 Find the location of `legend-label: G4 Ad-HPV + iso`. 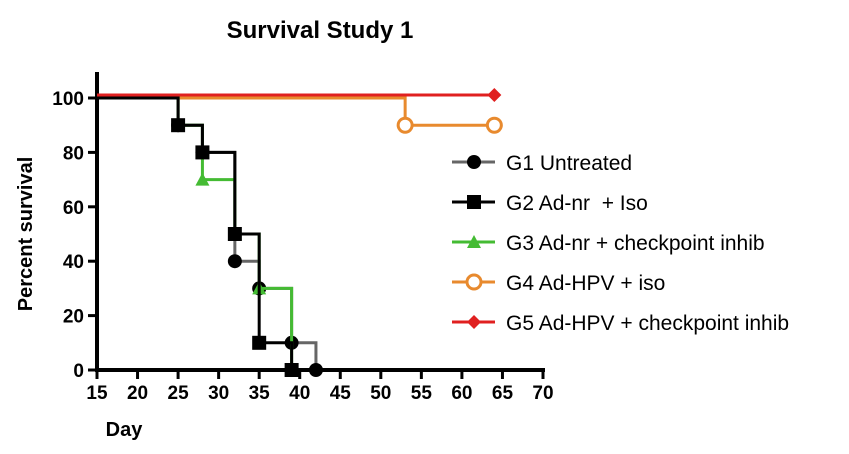

legend-label: G4 Ad-HPV + iso is located at coordinates (585, 283).